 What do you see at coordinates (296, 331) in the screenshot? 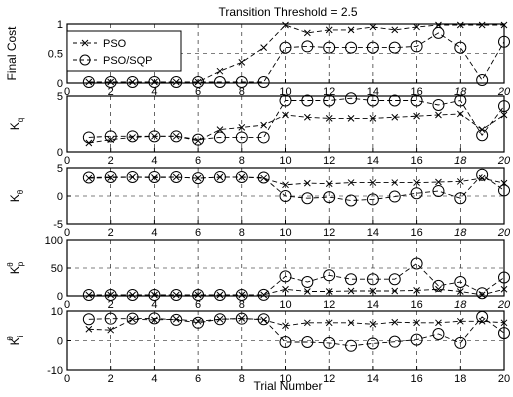
I see `series-line-psosqp` at bounding box center [296, 331].